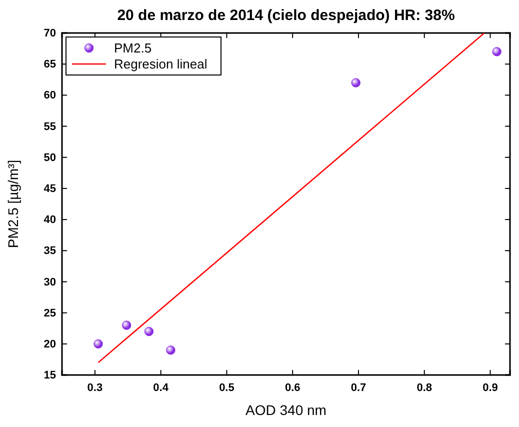  Describe the element at coordinates (50, 344) in the screenshot. I see `y-tick-label: 20` at that location.